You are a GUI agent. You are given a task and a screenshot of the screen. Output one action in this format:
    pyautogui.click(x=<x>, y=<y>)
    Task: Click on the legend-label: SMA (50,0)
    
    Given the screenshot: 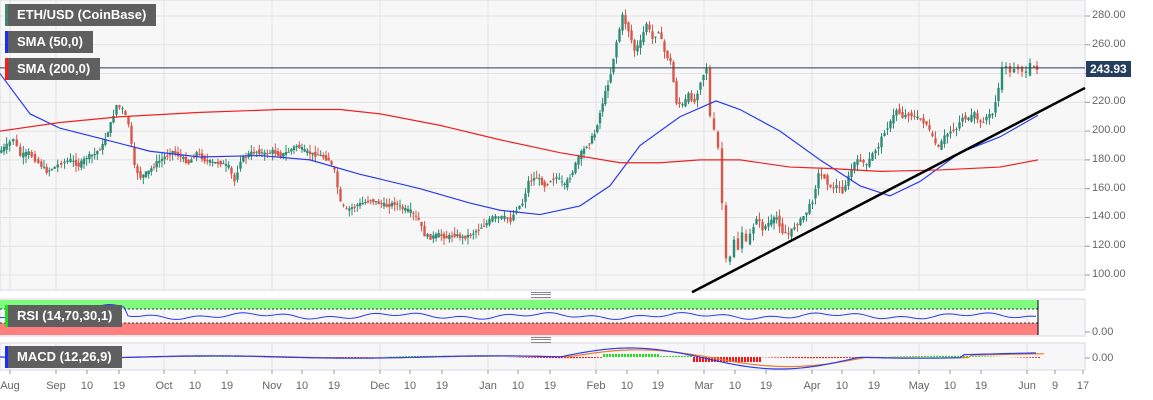 What is the action you would take?
    pyautogui.click(x=50, y=41)
    